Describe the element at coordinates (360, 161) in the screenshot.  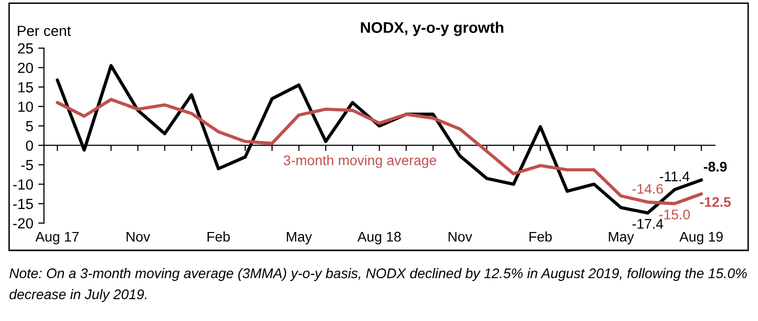
I see `series-label: 3-month moving average` at that location.